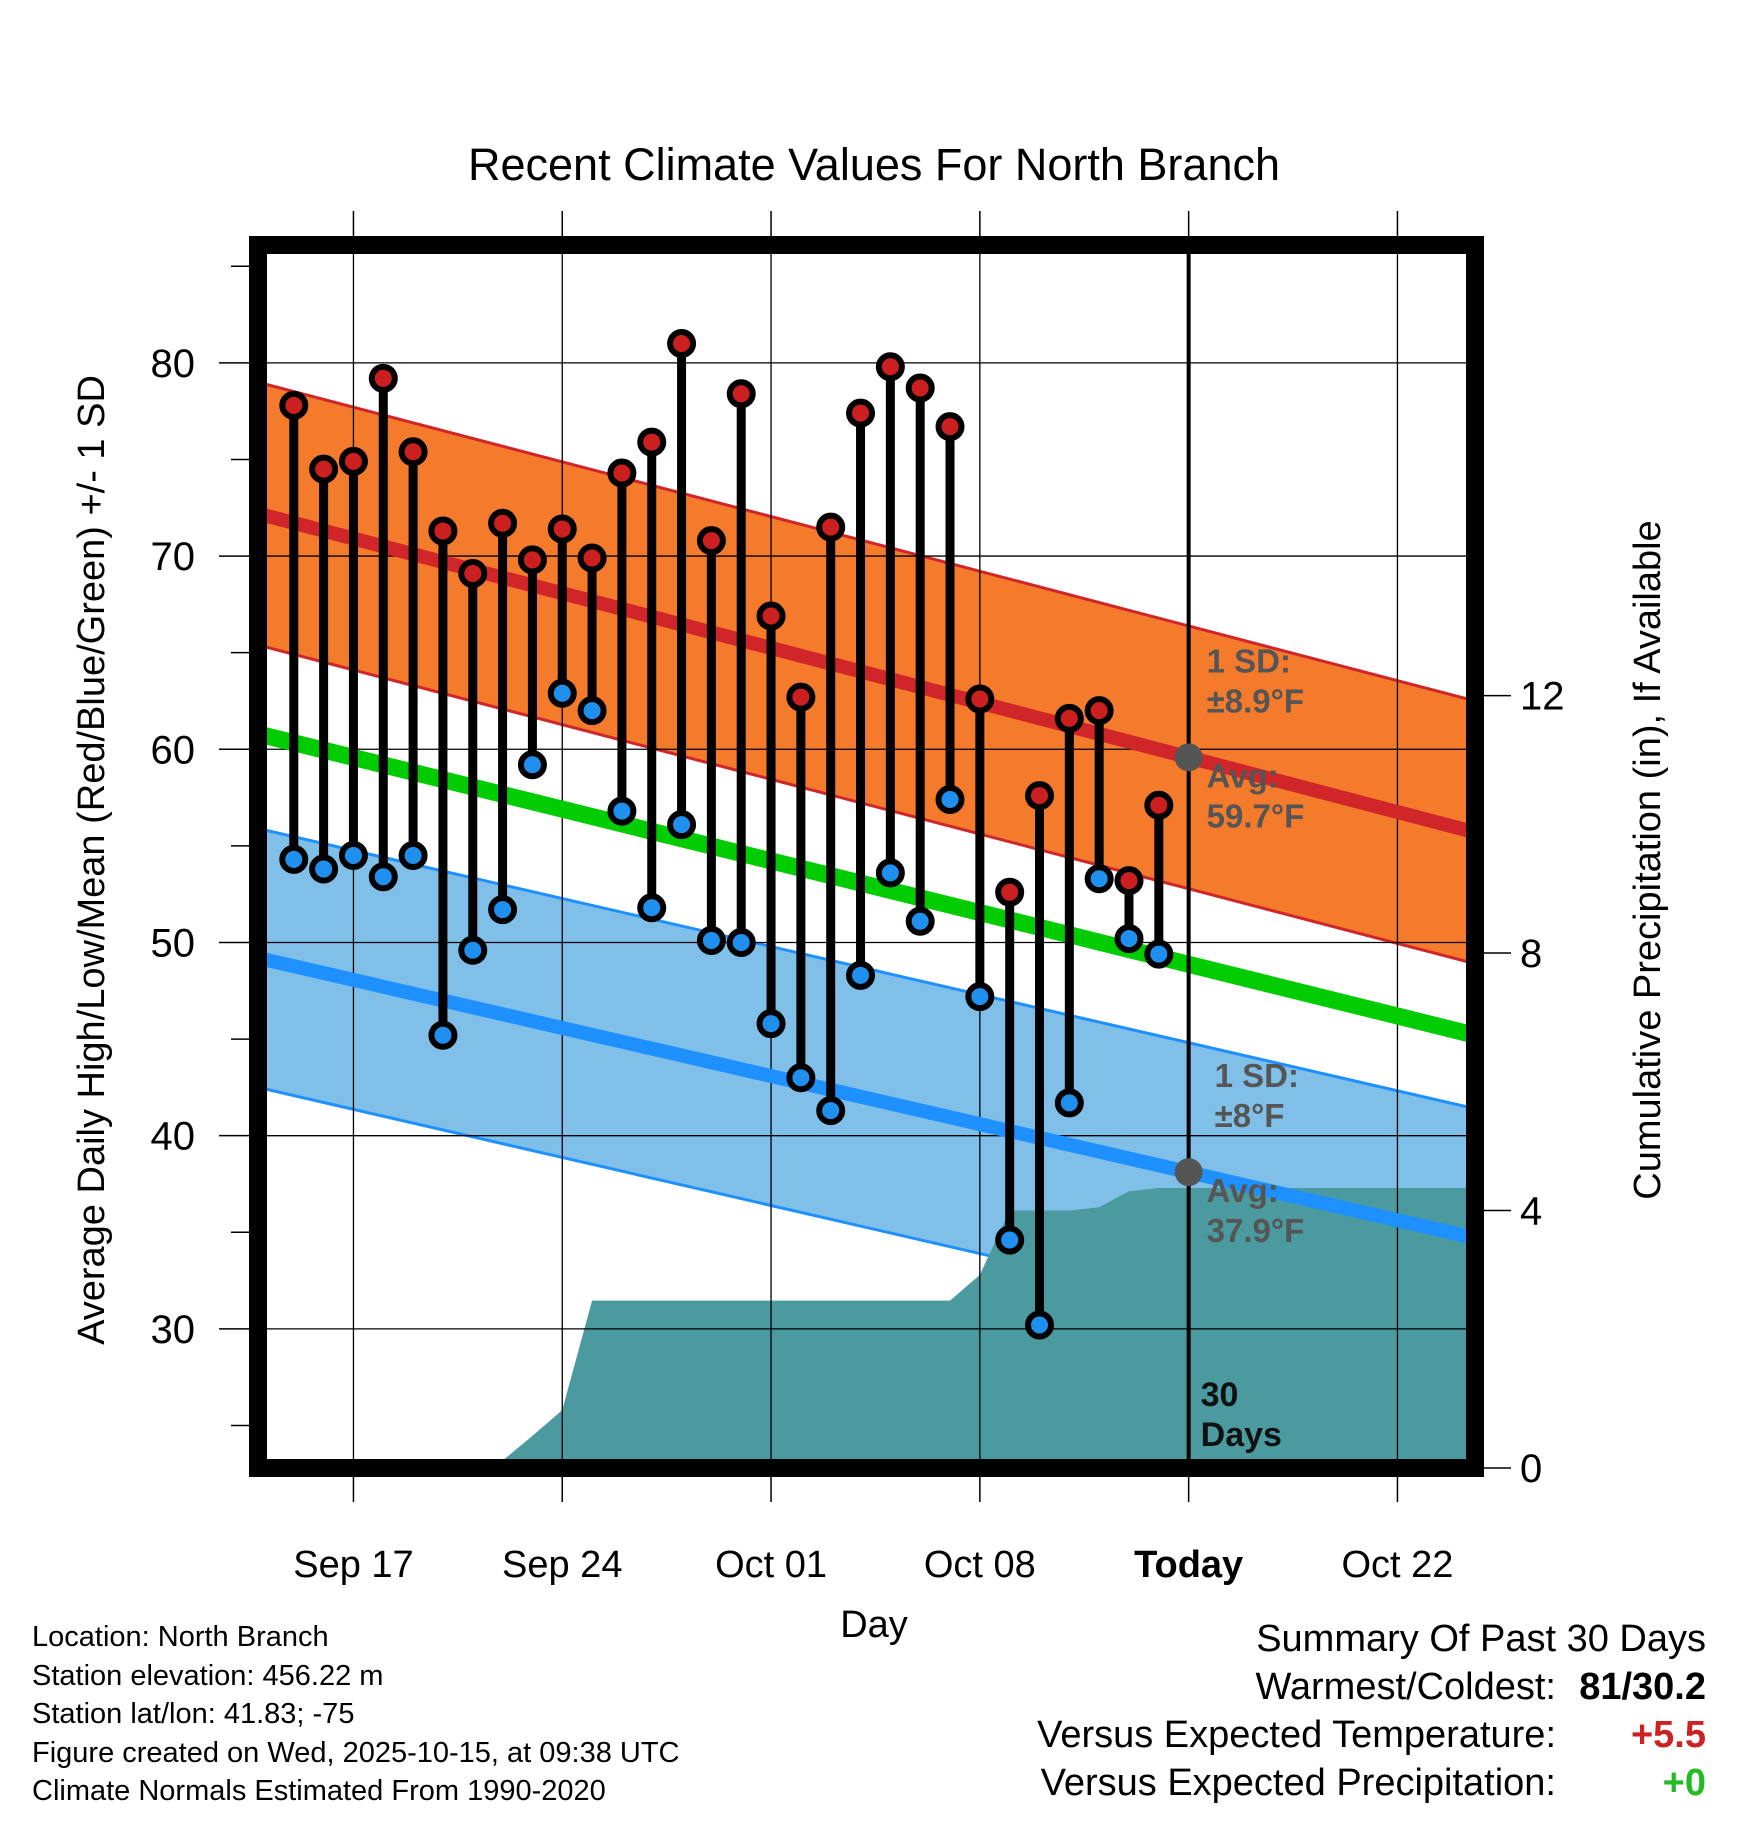 This screenshot has height=1828, width=1748. Describe the element at coordinates (173, 1330) in the screenshot. I see `y-tick-label: 30` at that location.